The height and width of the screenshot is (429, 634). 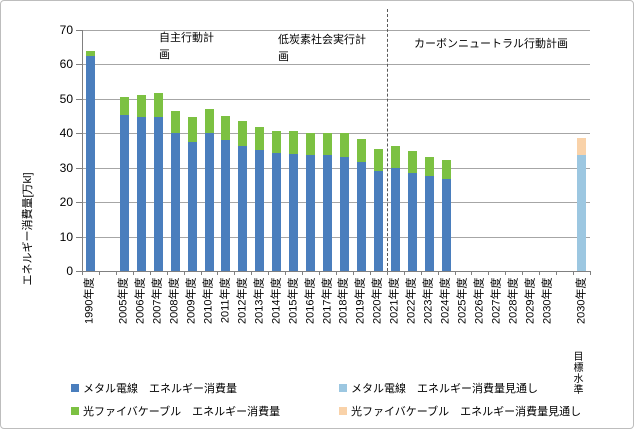 What do you see at coordinates (66, 30) in the screenshot?
I see `y-tick-label: 70` at bounding box center [66, 30].